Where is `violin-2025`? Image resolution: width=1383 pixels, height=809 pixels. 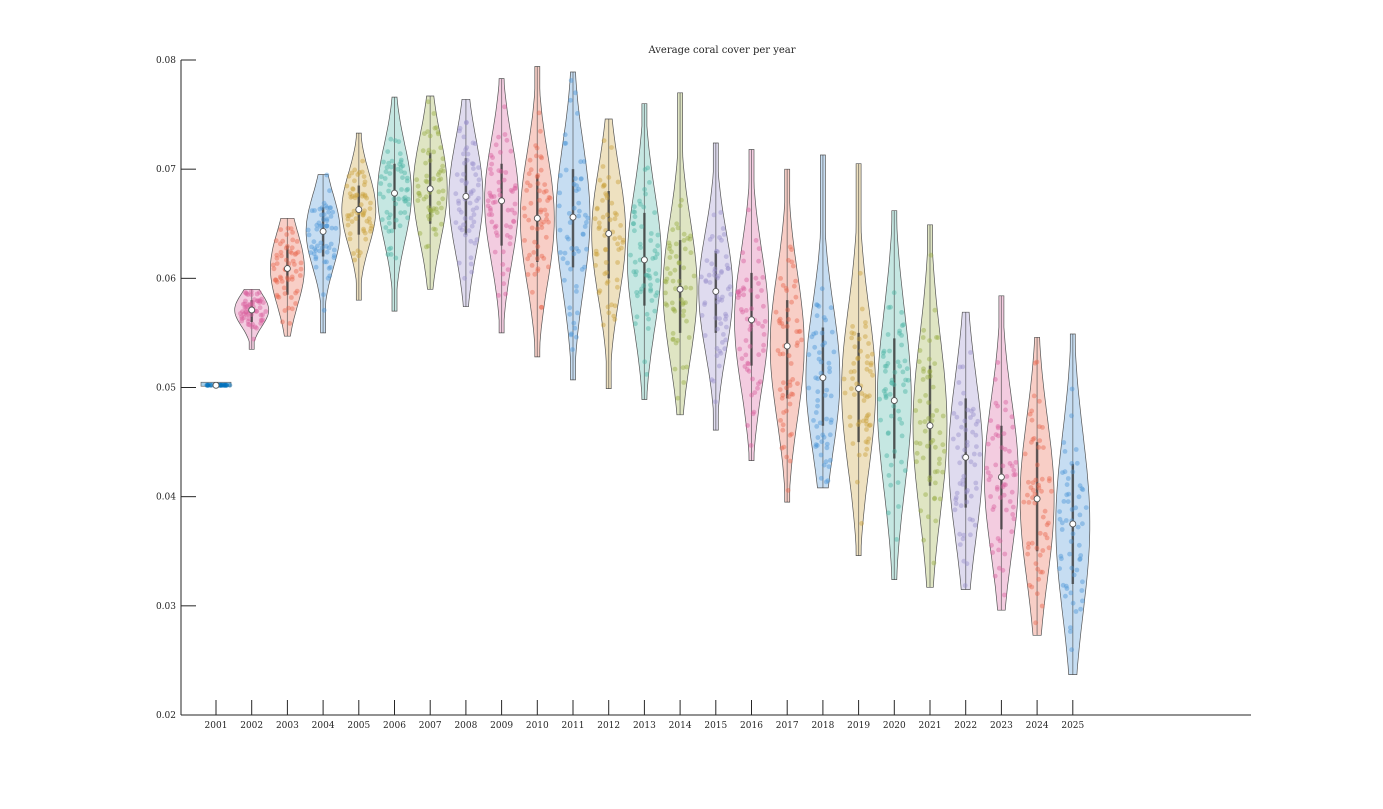 violin-2025 is located at coordinates (1073, 504).